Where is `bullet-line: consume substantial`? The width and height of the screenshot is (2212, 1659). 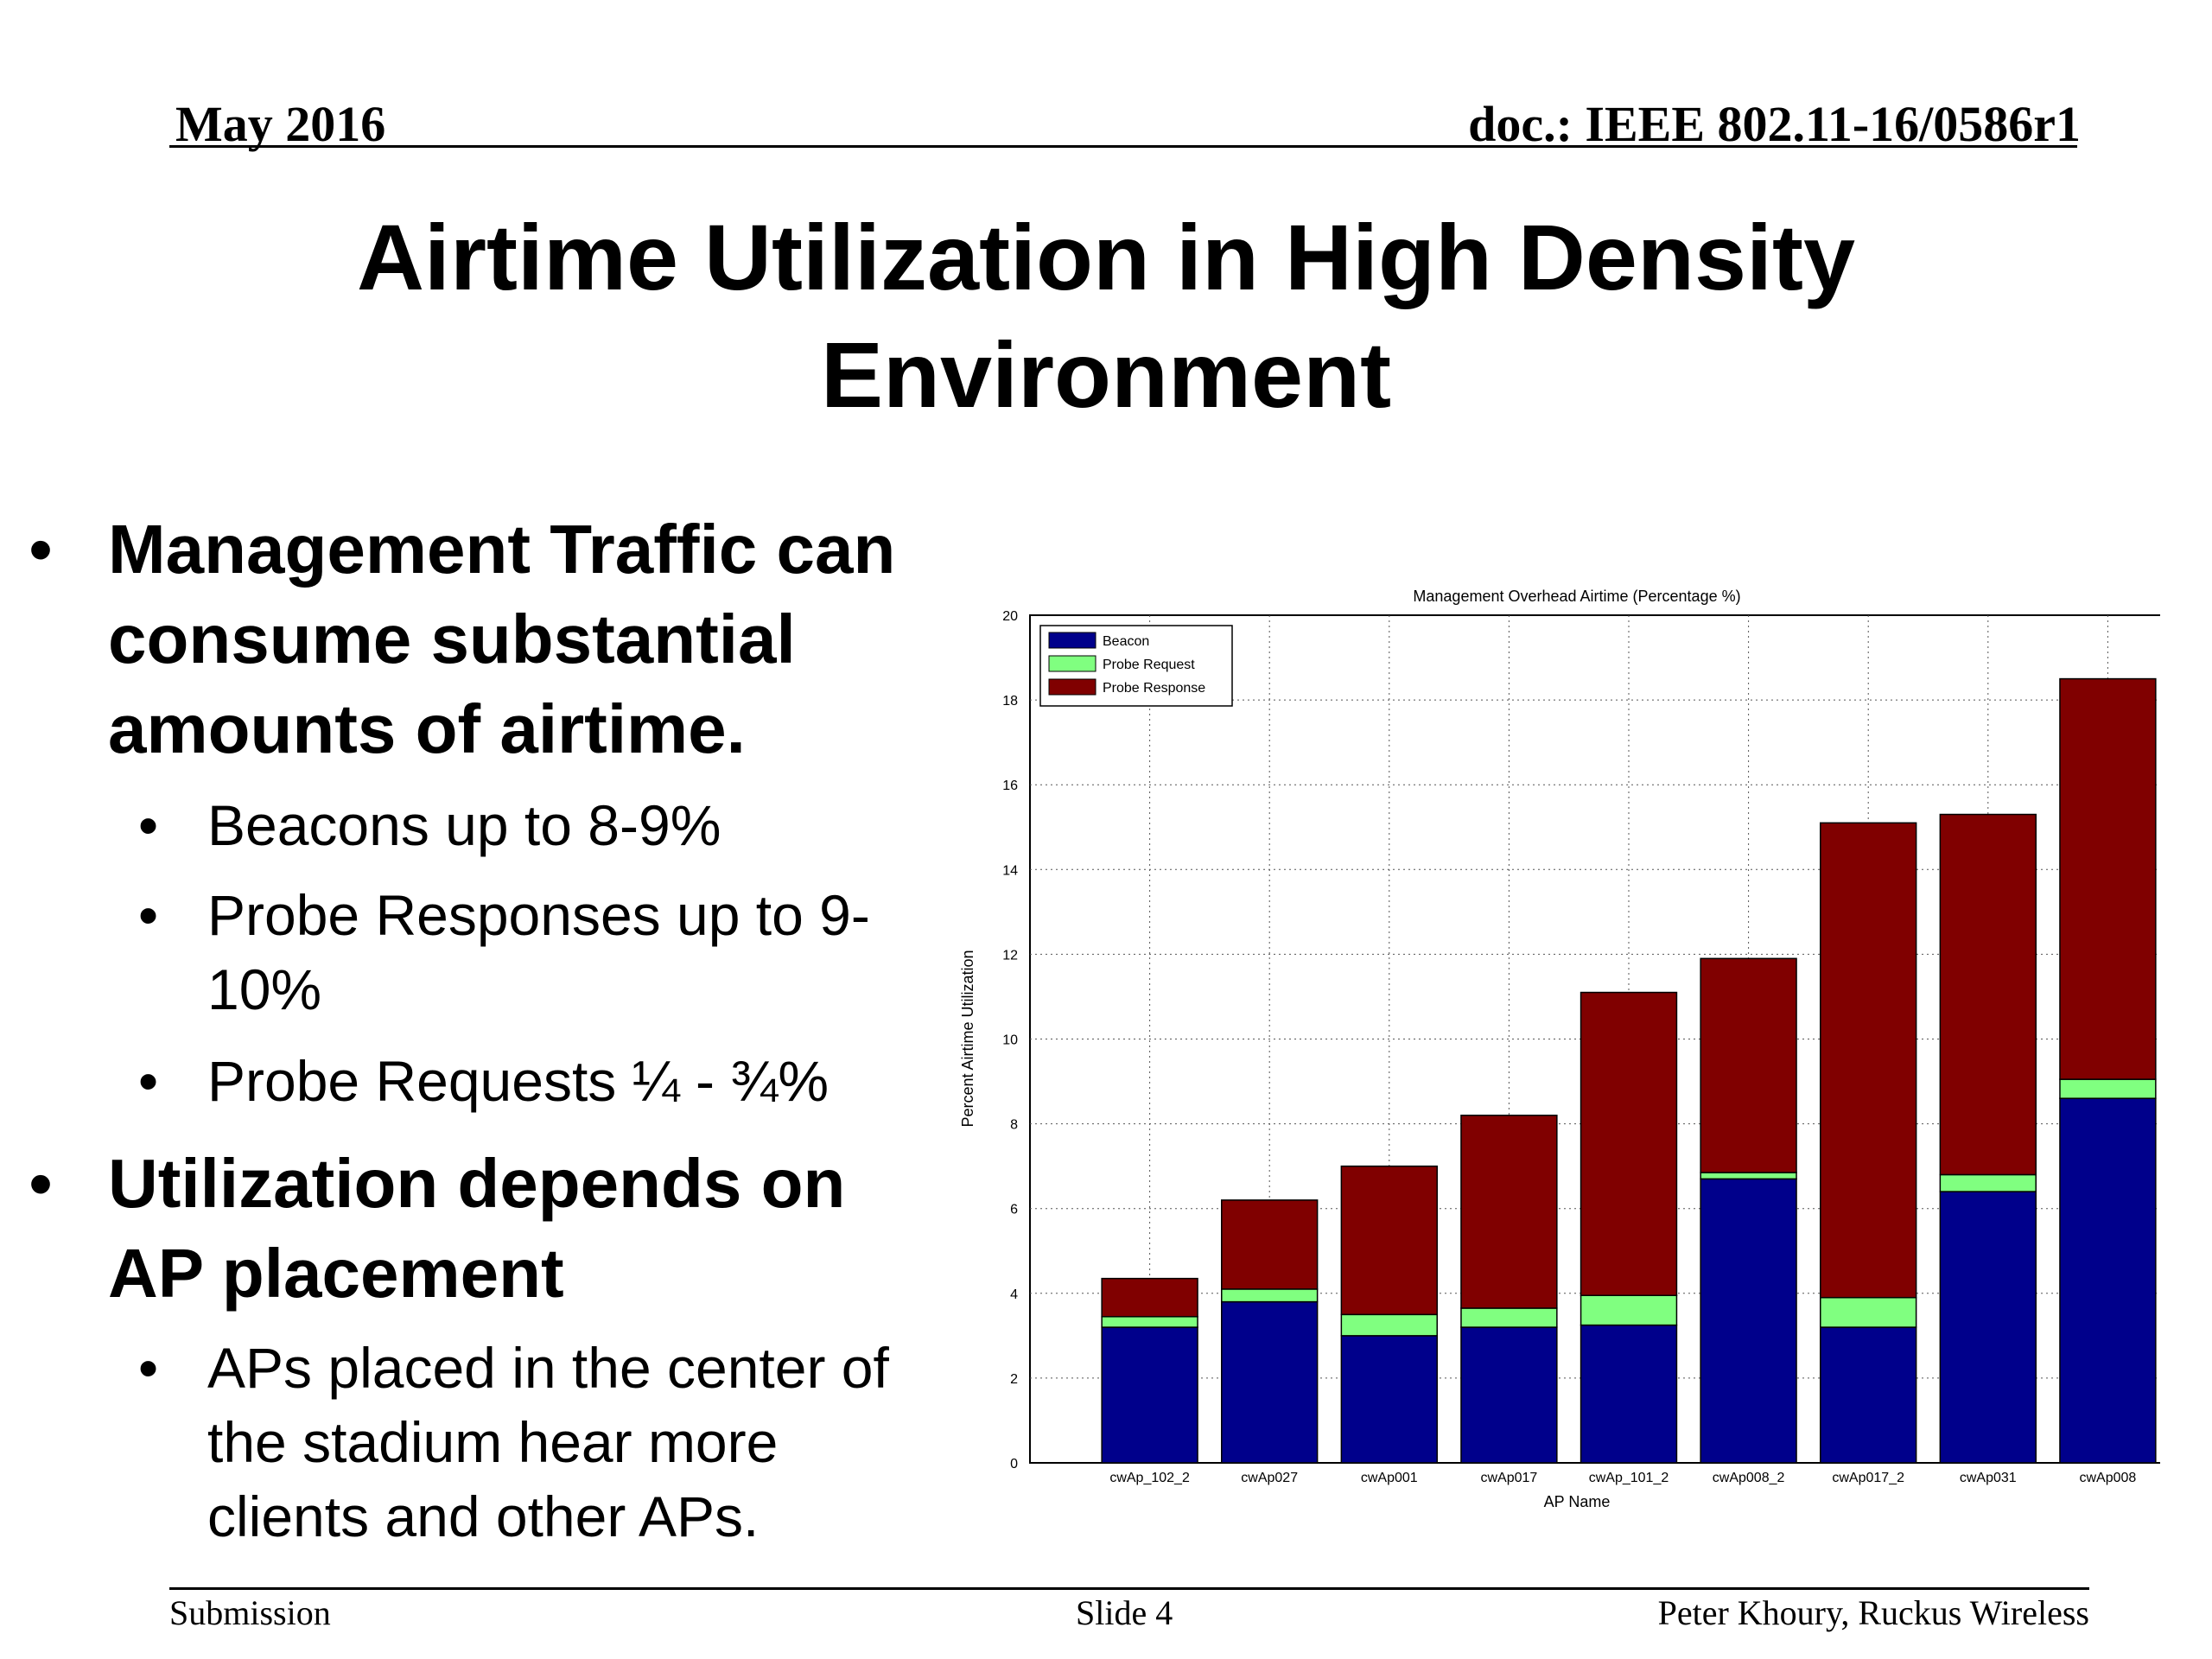
bullet-line: consume substantial is located at coordinates (452, 639).